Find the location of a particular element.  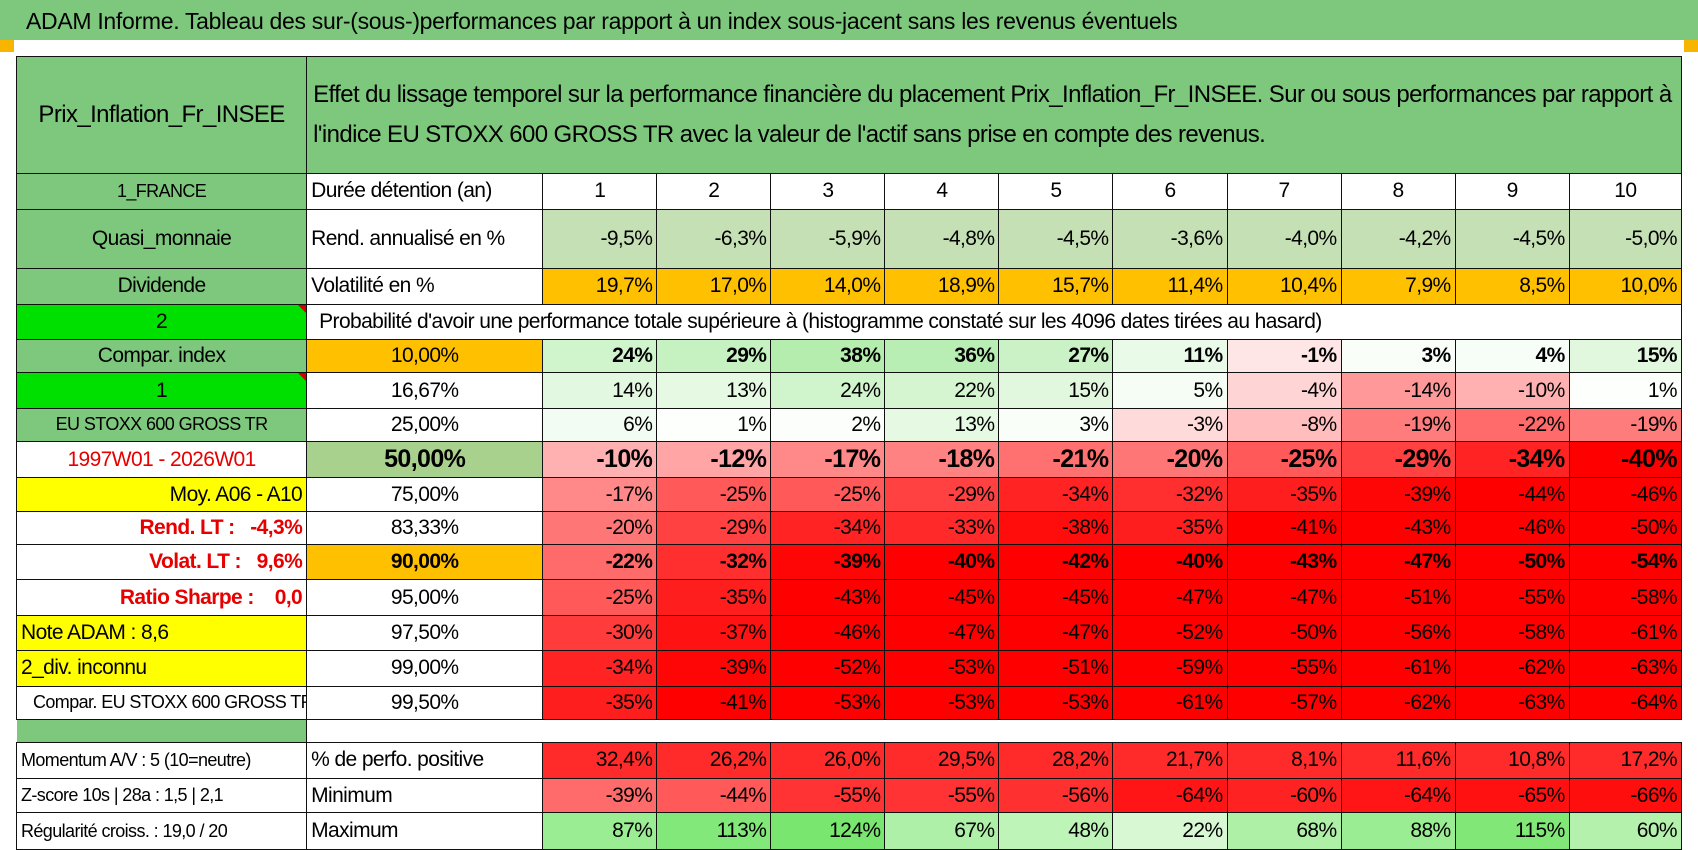

percentile-cell: 2% is located at coordinates (828, 425).